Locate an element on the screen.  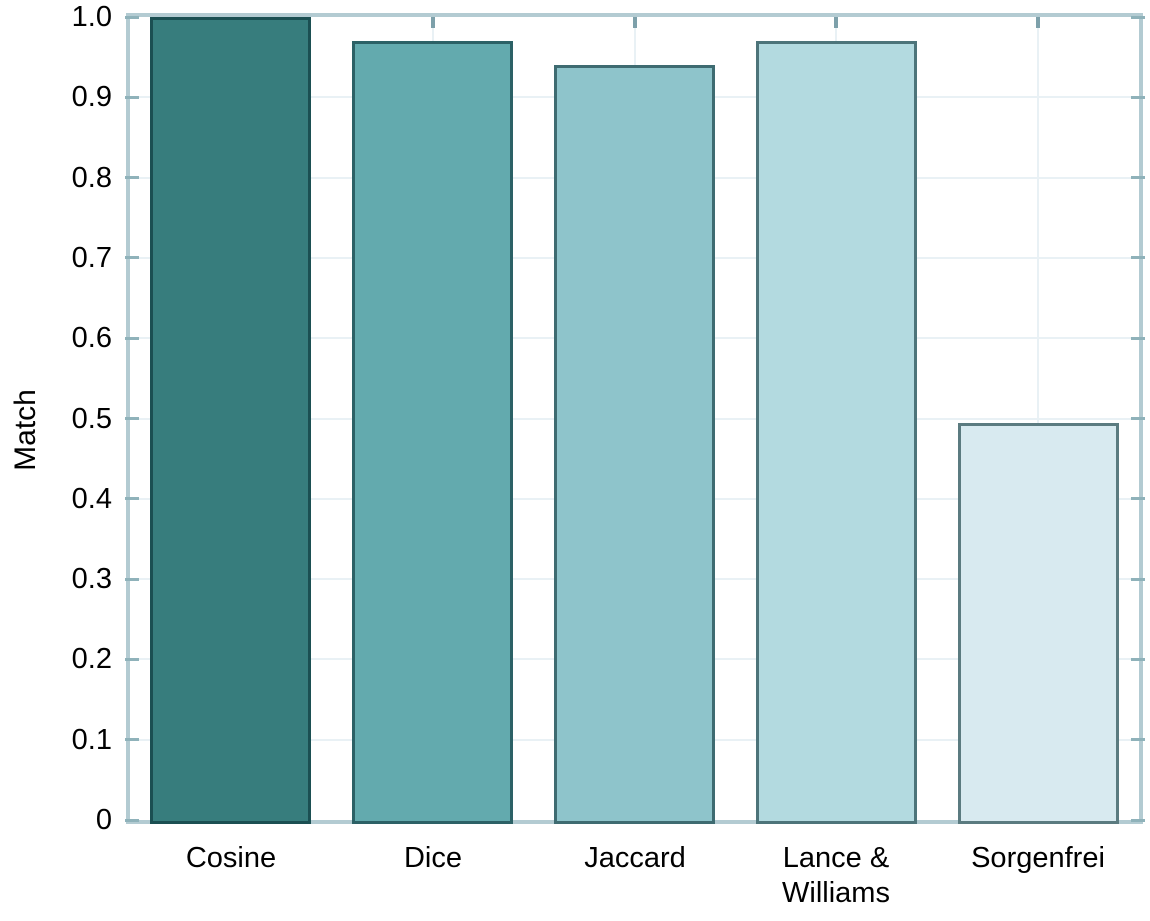
y-tick-label: 0.9 is located at coordinates (91, 97).